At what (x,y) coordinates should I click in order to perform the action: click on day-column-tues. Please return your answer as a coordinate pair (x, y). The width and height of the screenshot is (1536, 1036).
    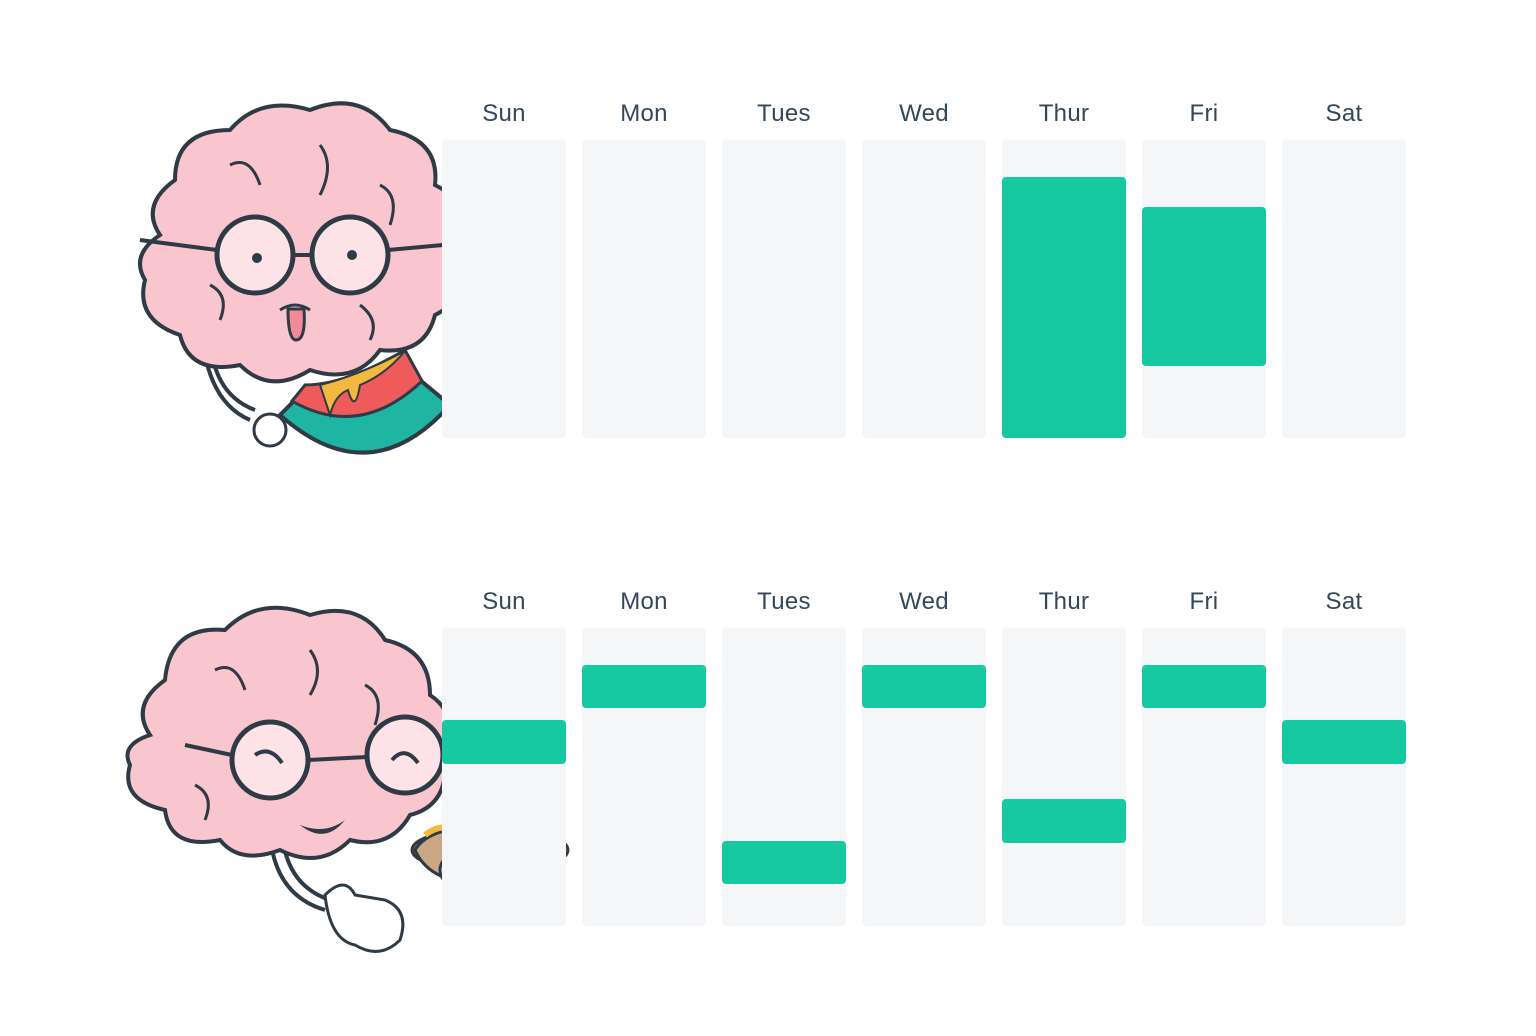
    Looking at the image, I should click on (784, 289).